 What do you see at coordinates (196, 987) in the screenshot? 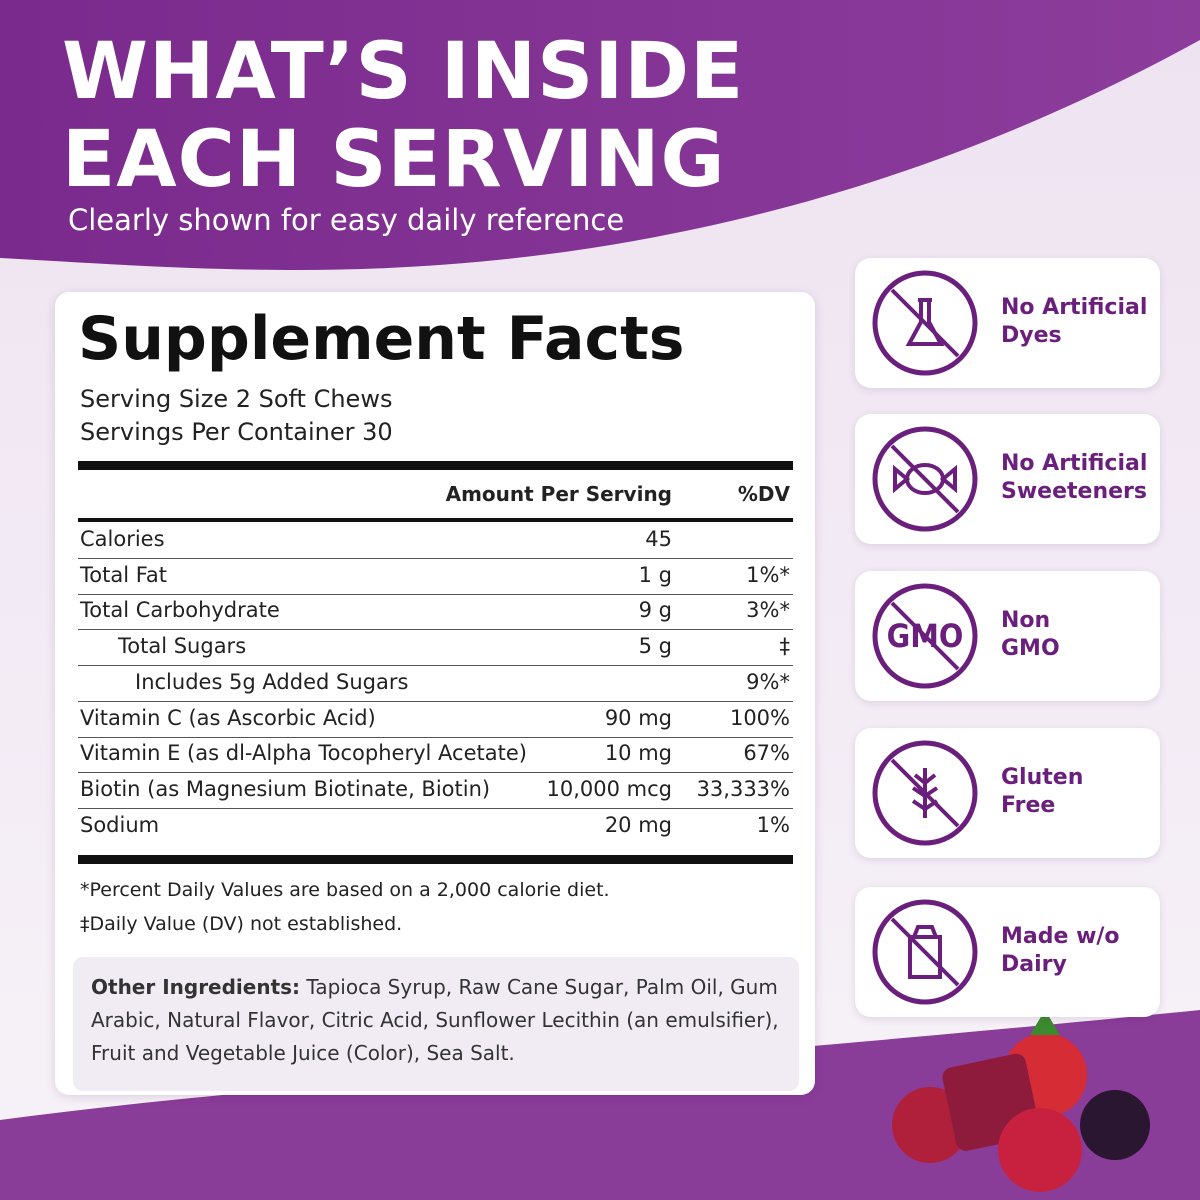
I see `ingredients-label: Other Ingredients:` at bounding box center [196, 987].